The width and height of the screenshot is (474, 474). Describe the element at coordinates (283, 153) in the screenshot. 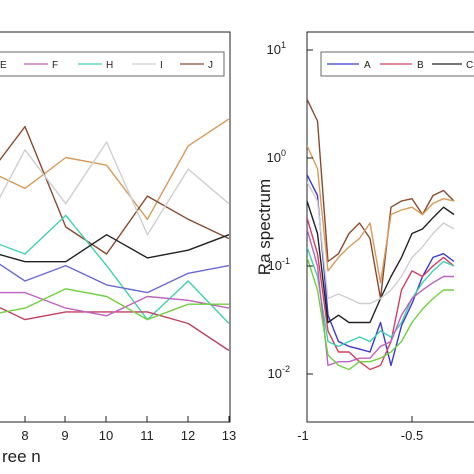

I see `right-y-tick-exponent: 0` at that location.